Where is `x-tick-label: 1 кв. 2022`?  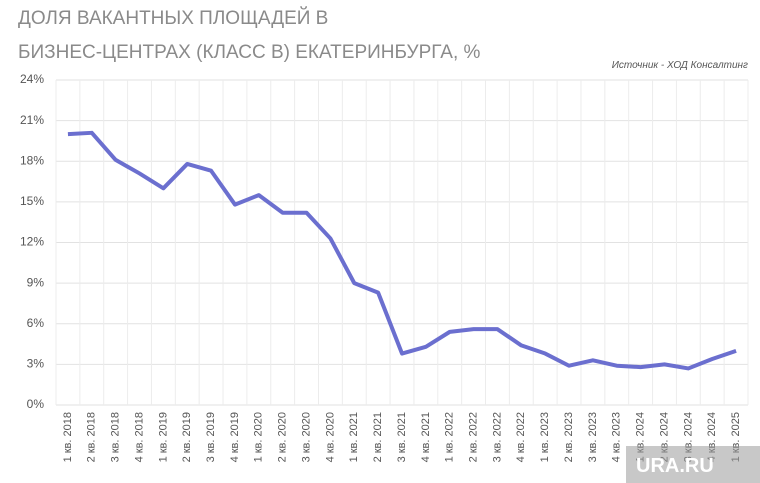
x-tick-label: 1 кв. 2022 is located at coordinates (450, 437).